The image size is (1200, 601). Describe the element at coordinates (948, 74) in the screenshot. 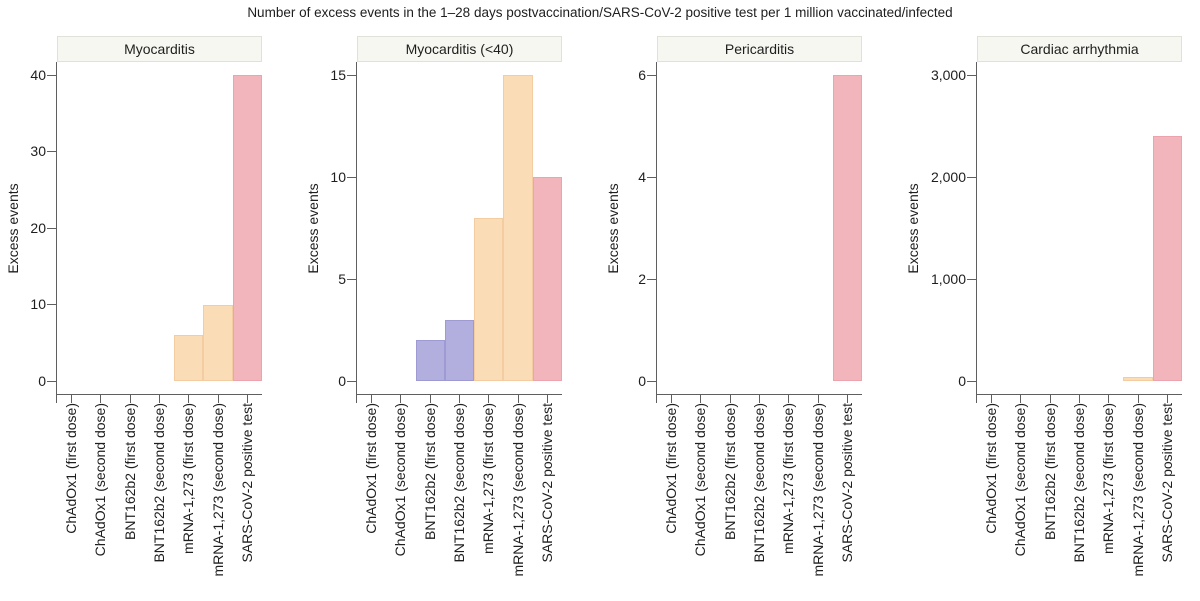

I see `y-tick-label: 3,000` at that location.